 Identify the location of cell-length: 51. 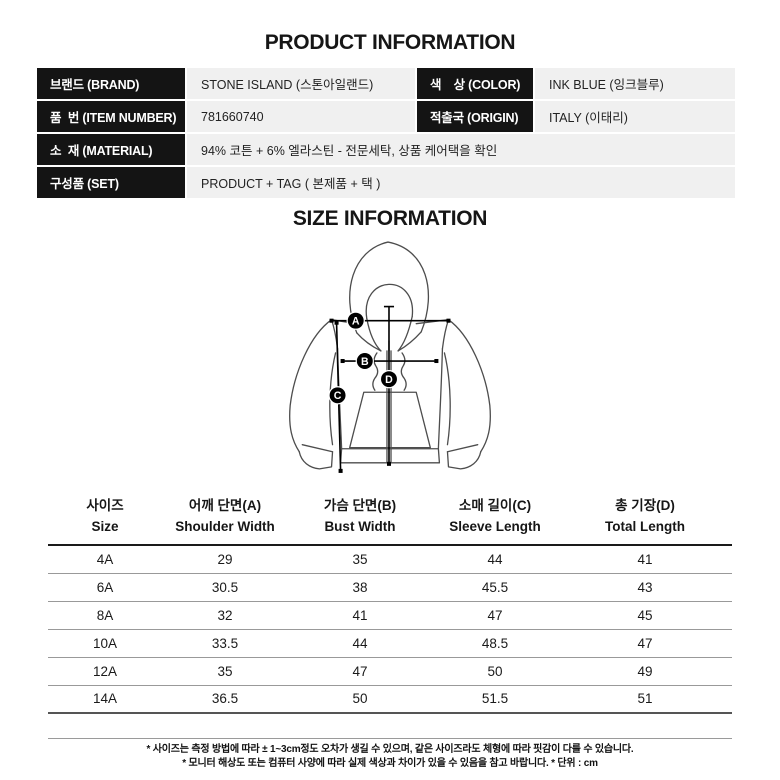
(645, 699).